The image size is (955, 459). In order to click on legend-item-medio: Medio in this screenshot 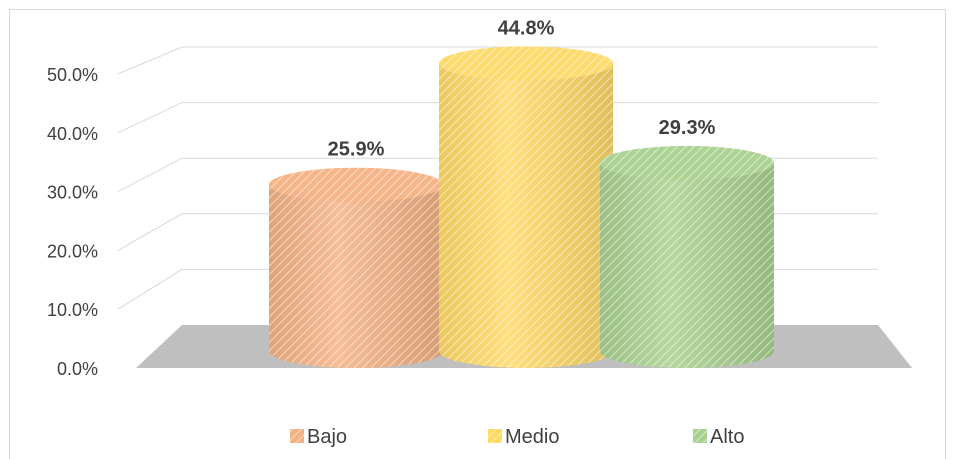, I will do `click(523, 437)`.